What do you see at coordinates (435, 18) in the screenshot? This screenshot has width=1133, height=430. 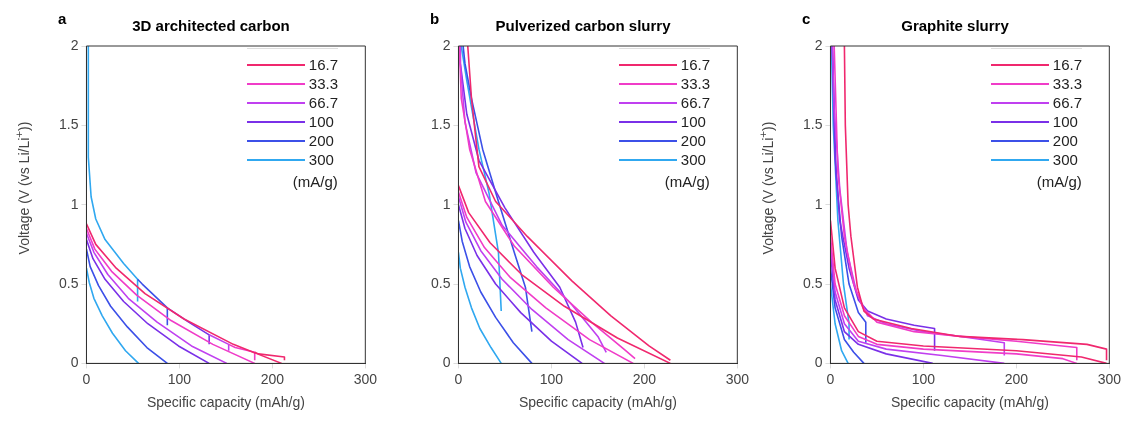 I see `text: b` at bounding box center [435, 18].